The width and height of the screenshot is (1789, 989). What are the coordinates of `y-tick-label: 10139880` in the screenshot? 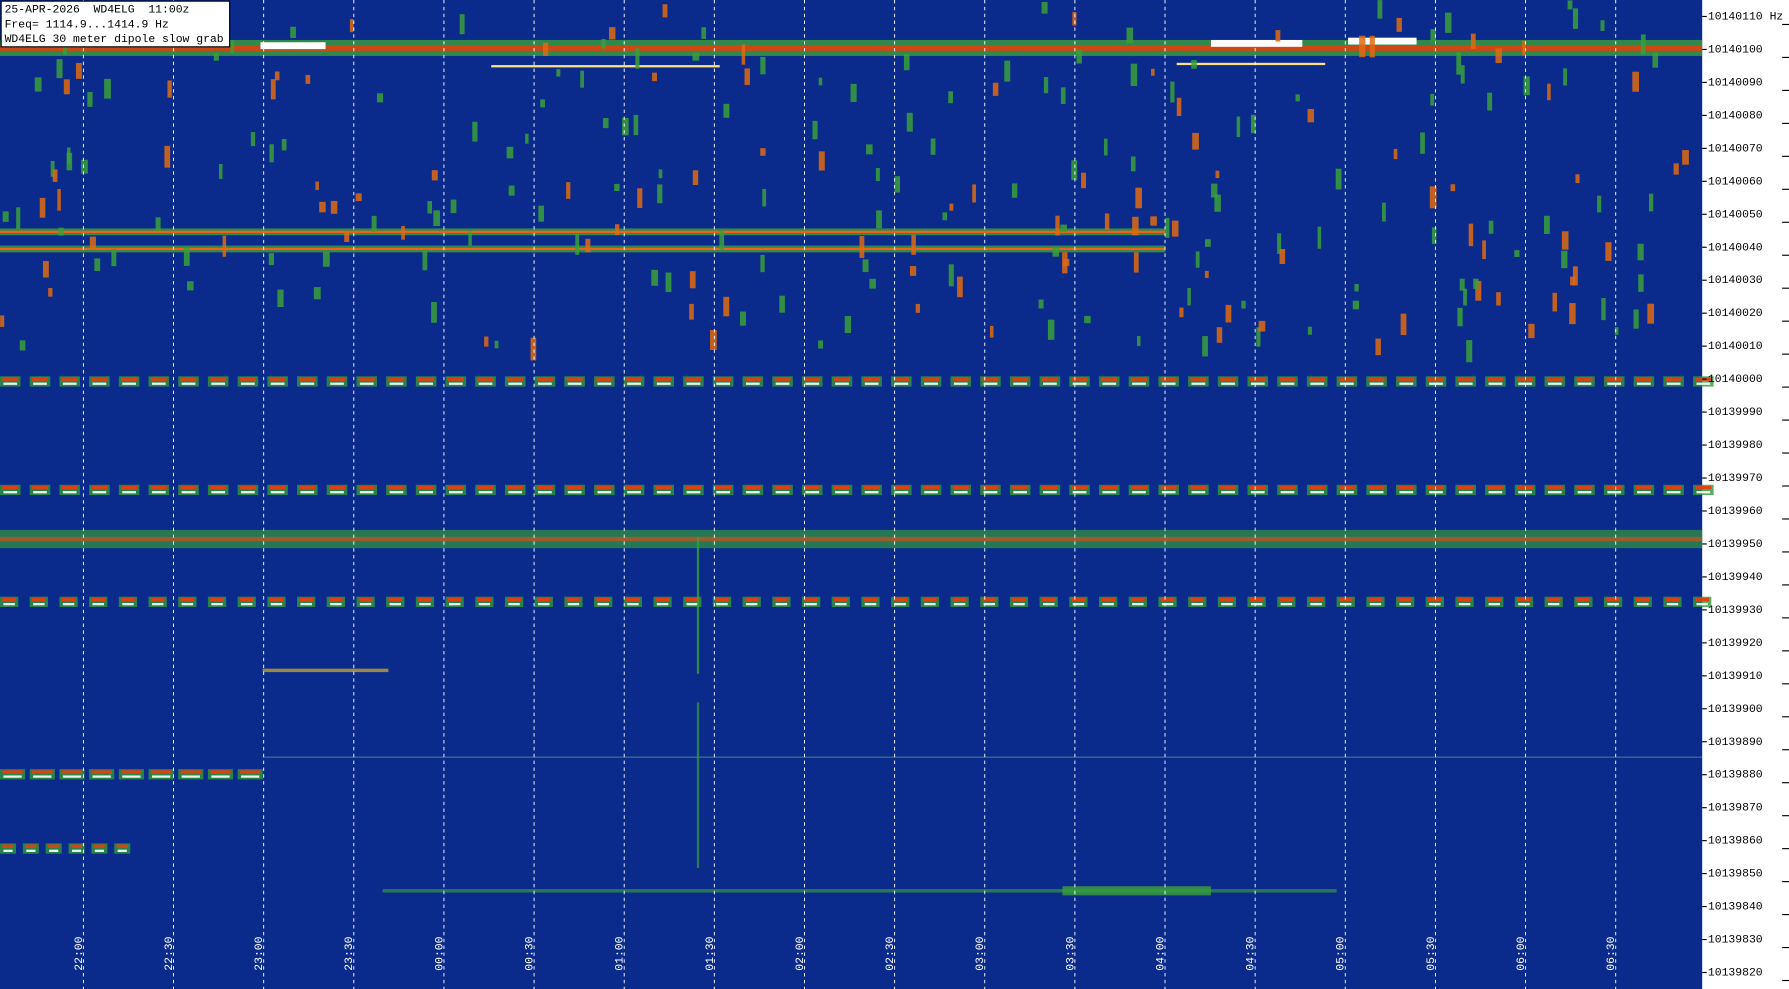 It's located at (1735, 775).